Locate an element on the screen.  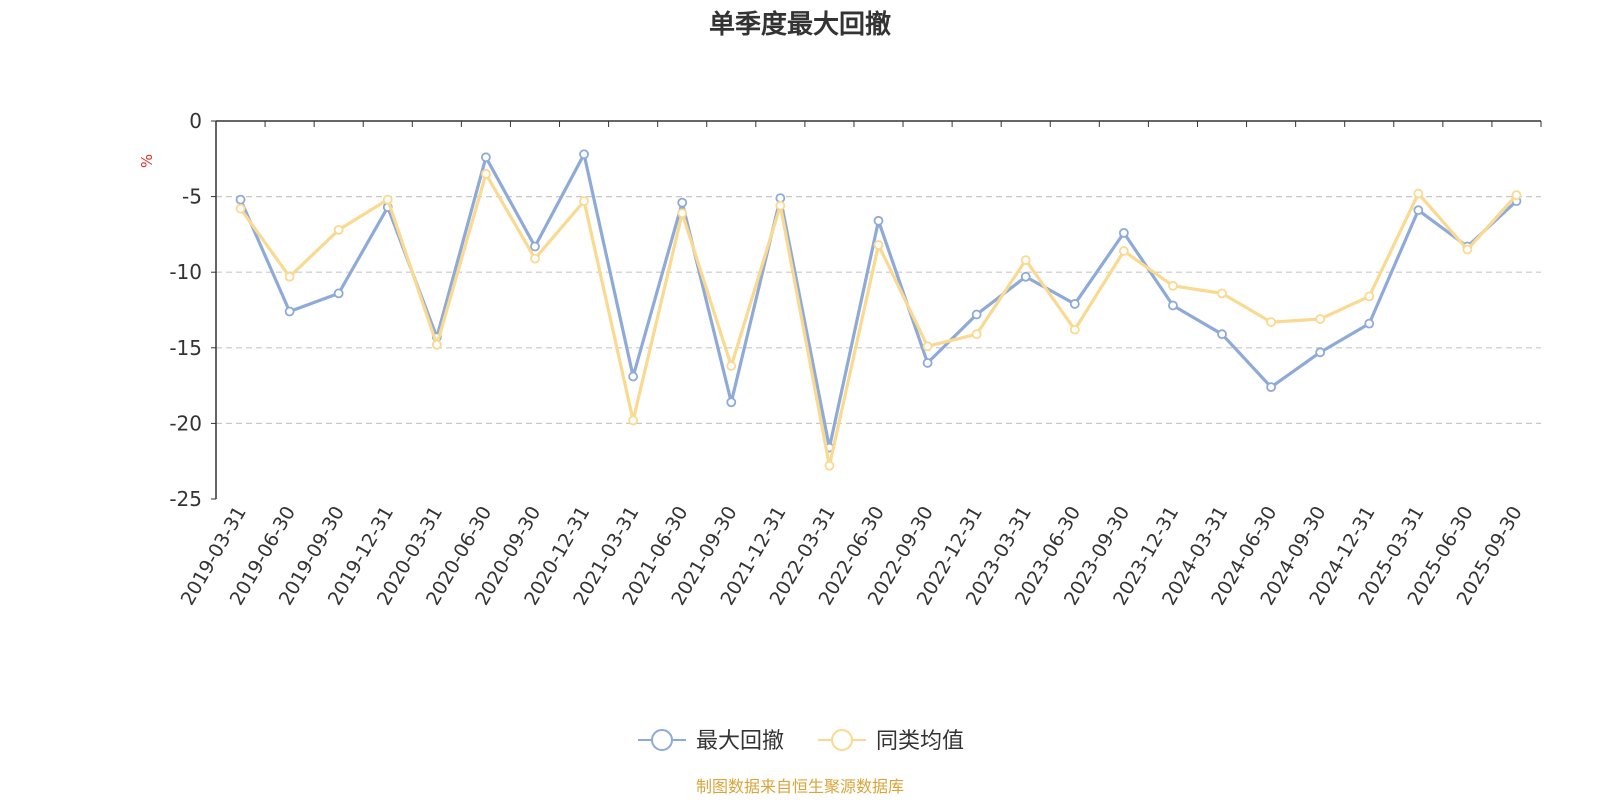
y-axis-unit-label: % is located at coordinates (147, 161).